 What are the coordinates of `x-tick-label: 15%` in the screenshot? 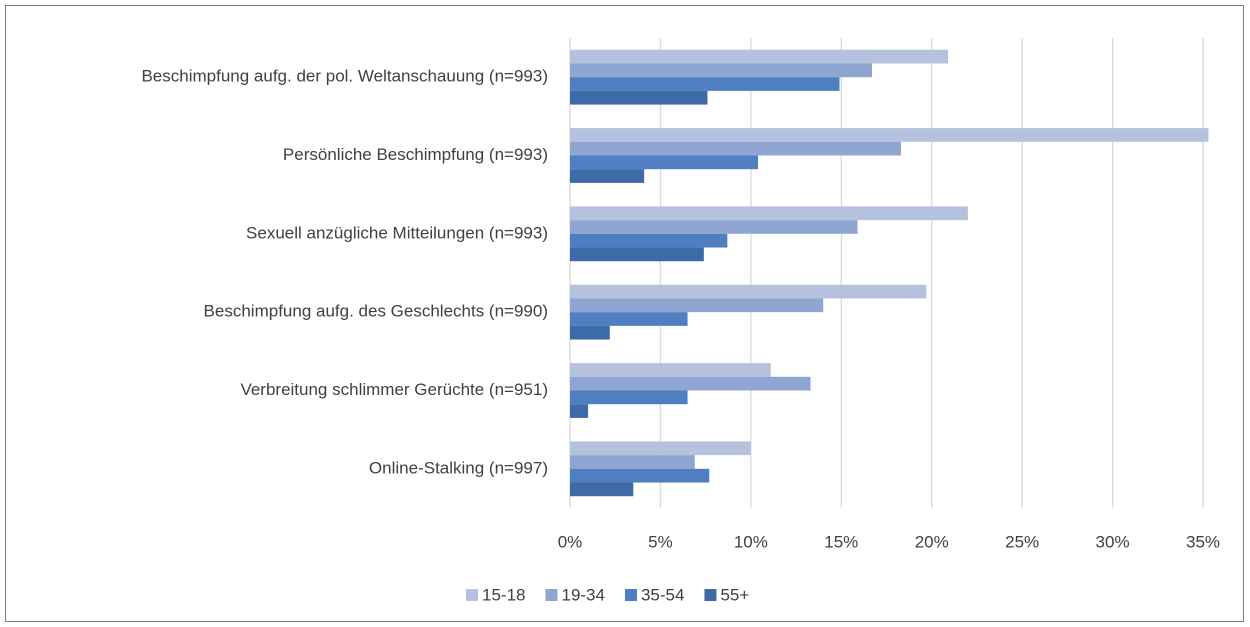 It's located at (841, 541).